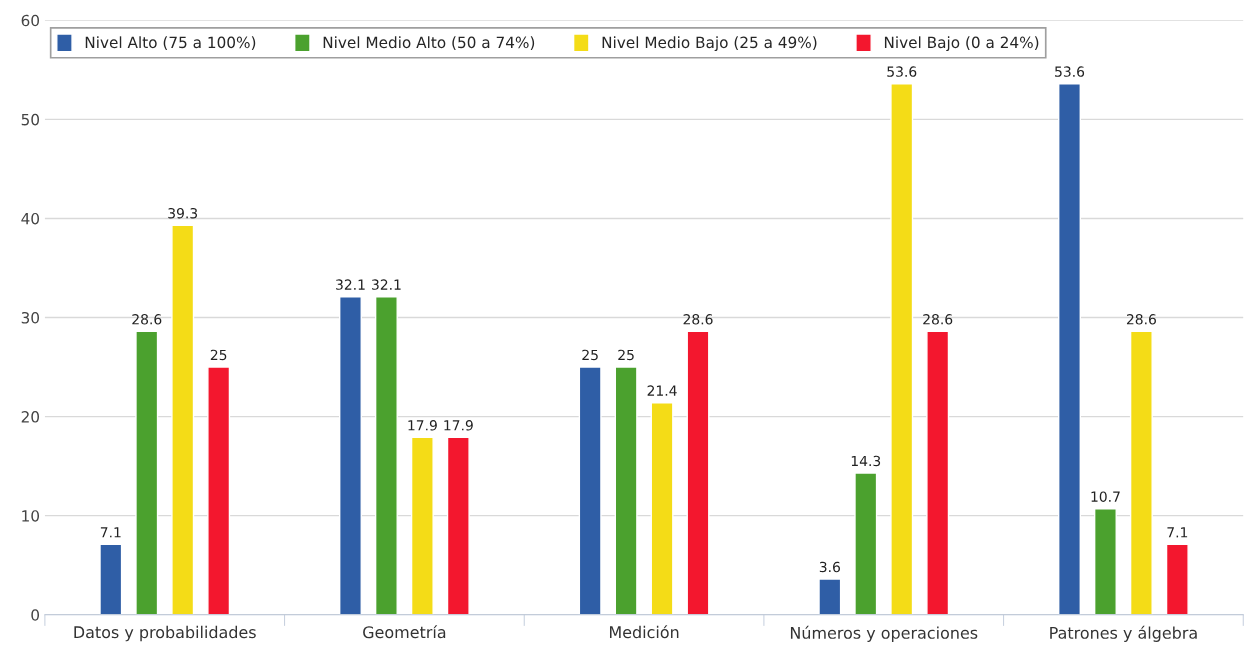  I want to click on legend-label: Nivel Bajo (0 a 24%), so click(961, 44).